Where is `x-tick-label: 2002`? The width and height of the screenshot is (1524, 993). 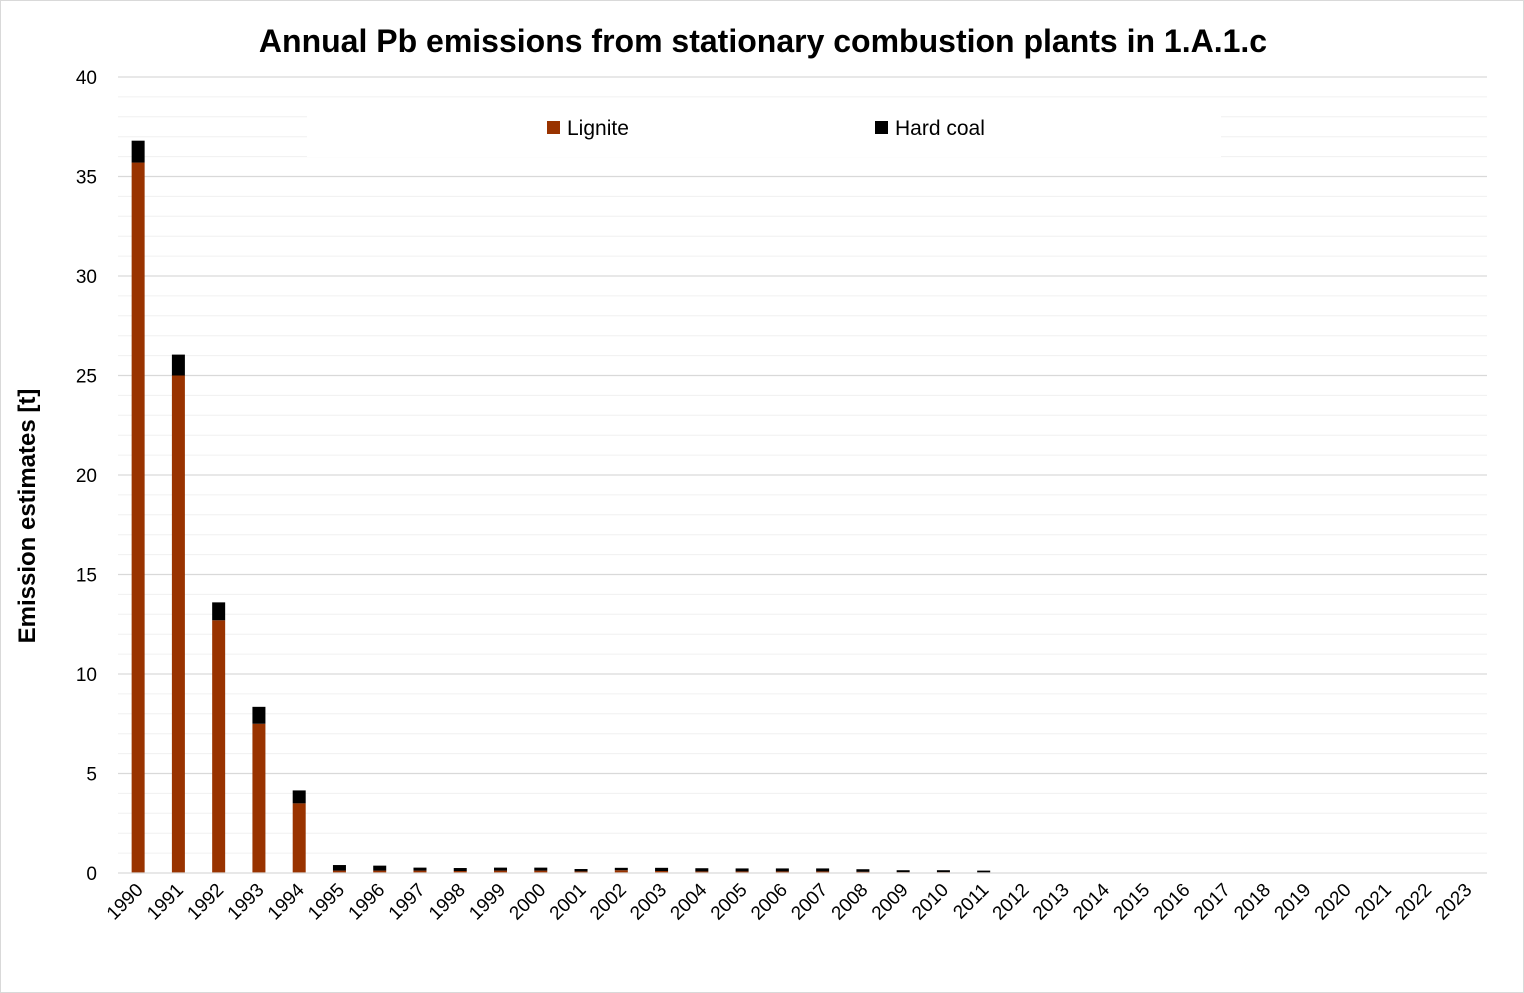
x-tick-label: 2002 is located at coordinates (608, 902).